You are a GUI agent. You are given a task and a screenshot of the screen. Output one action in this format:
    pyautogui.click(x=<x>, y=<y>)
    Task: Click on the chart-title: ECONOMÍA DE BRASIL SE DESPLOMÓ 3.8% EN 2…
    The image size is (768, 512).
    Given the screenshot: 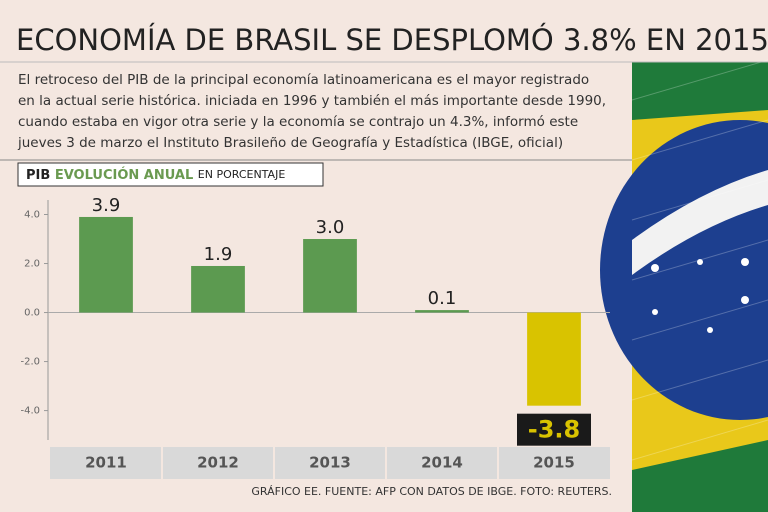 What is the action you would take?
    pyautogui.click(x=392, y=40)
    